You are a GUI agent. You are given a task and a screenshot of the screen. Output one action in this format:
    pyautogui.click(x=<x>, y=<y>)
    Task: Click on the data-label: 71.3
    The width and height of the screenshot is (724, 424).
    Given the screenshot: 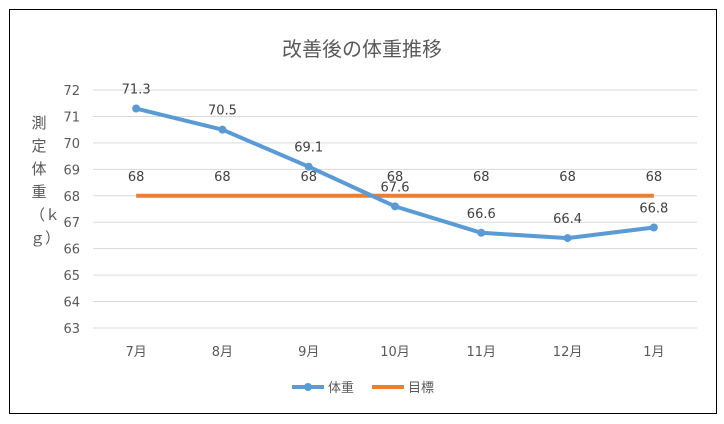 What is the action you would take?
    pyautogui.click(x=136, y=90)
    